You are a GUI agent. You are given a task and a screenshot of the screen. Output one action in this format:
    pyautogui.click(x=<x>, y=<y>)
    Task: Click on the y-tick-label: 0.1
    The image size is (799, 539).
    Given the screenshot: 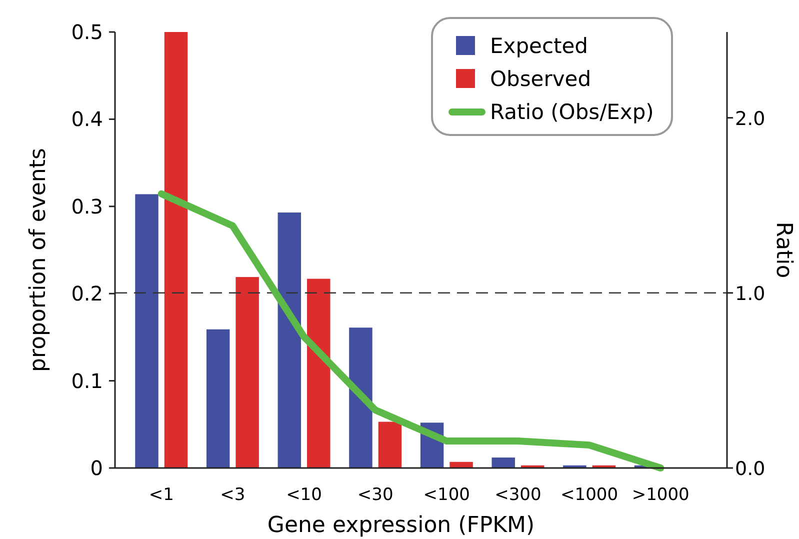 What is the action you would take?
    pyautogui.click(x=87, y=380)
    